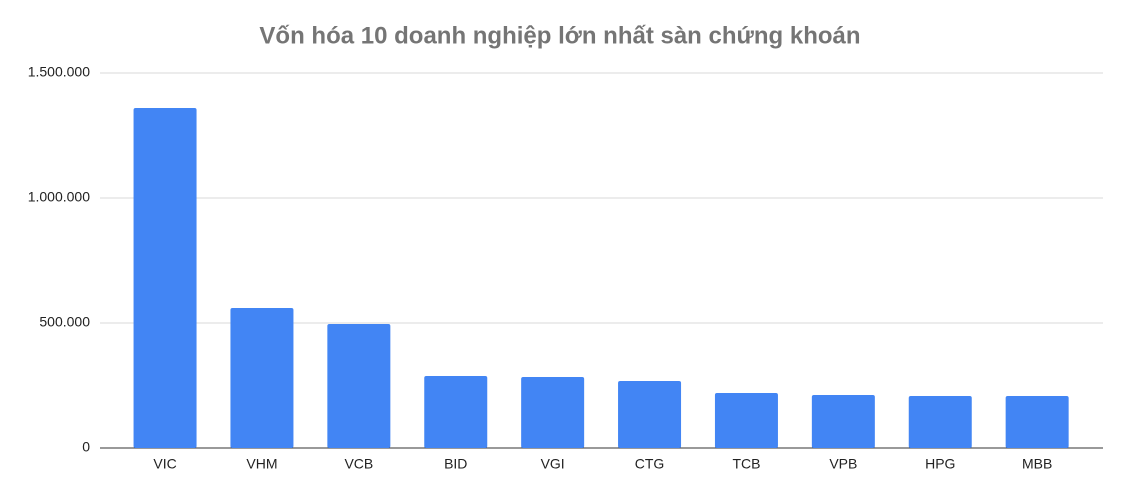 The image size is (1126, 492). What do you see at coordinates (843, 464) in the screenshot?
I see `x-tick-label: VPB` at bounding box center [843, 464].